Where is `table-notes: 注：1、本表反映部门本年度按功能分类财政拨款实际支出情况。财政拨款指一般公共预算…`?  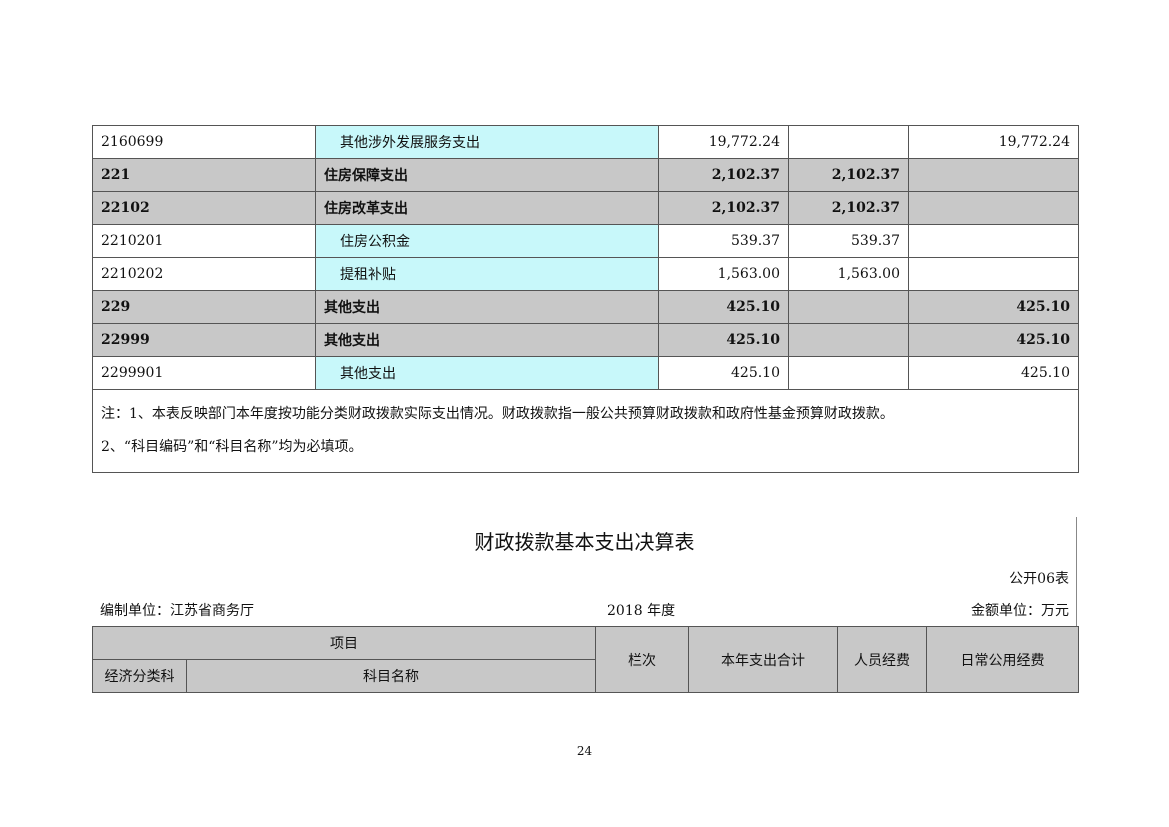 table-notes: 注：1、本表反映部门本年度按功能分类财政拨款实际支出情况。财政拨款指一般公共预算… is located at coordinates (585, 431).